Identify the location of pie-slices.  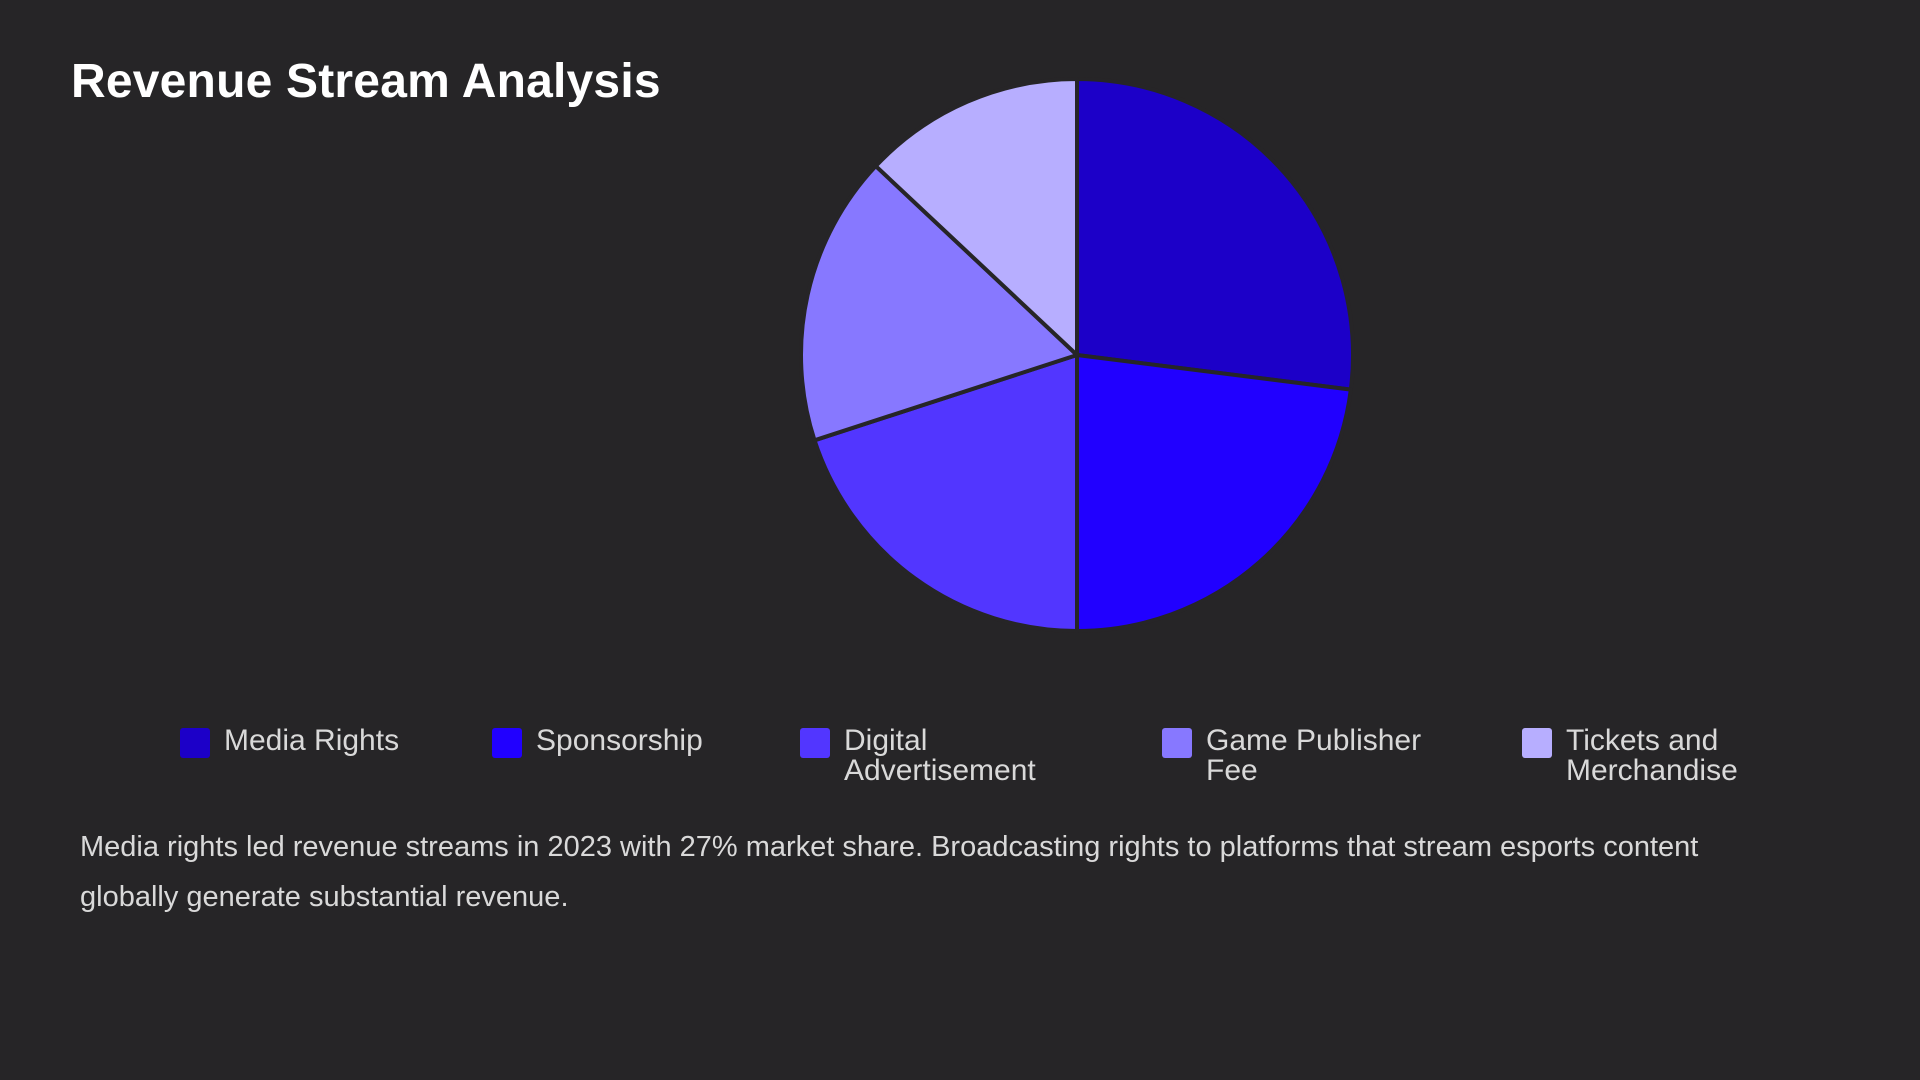
(1077, 355).